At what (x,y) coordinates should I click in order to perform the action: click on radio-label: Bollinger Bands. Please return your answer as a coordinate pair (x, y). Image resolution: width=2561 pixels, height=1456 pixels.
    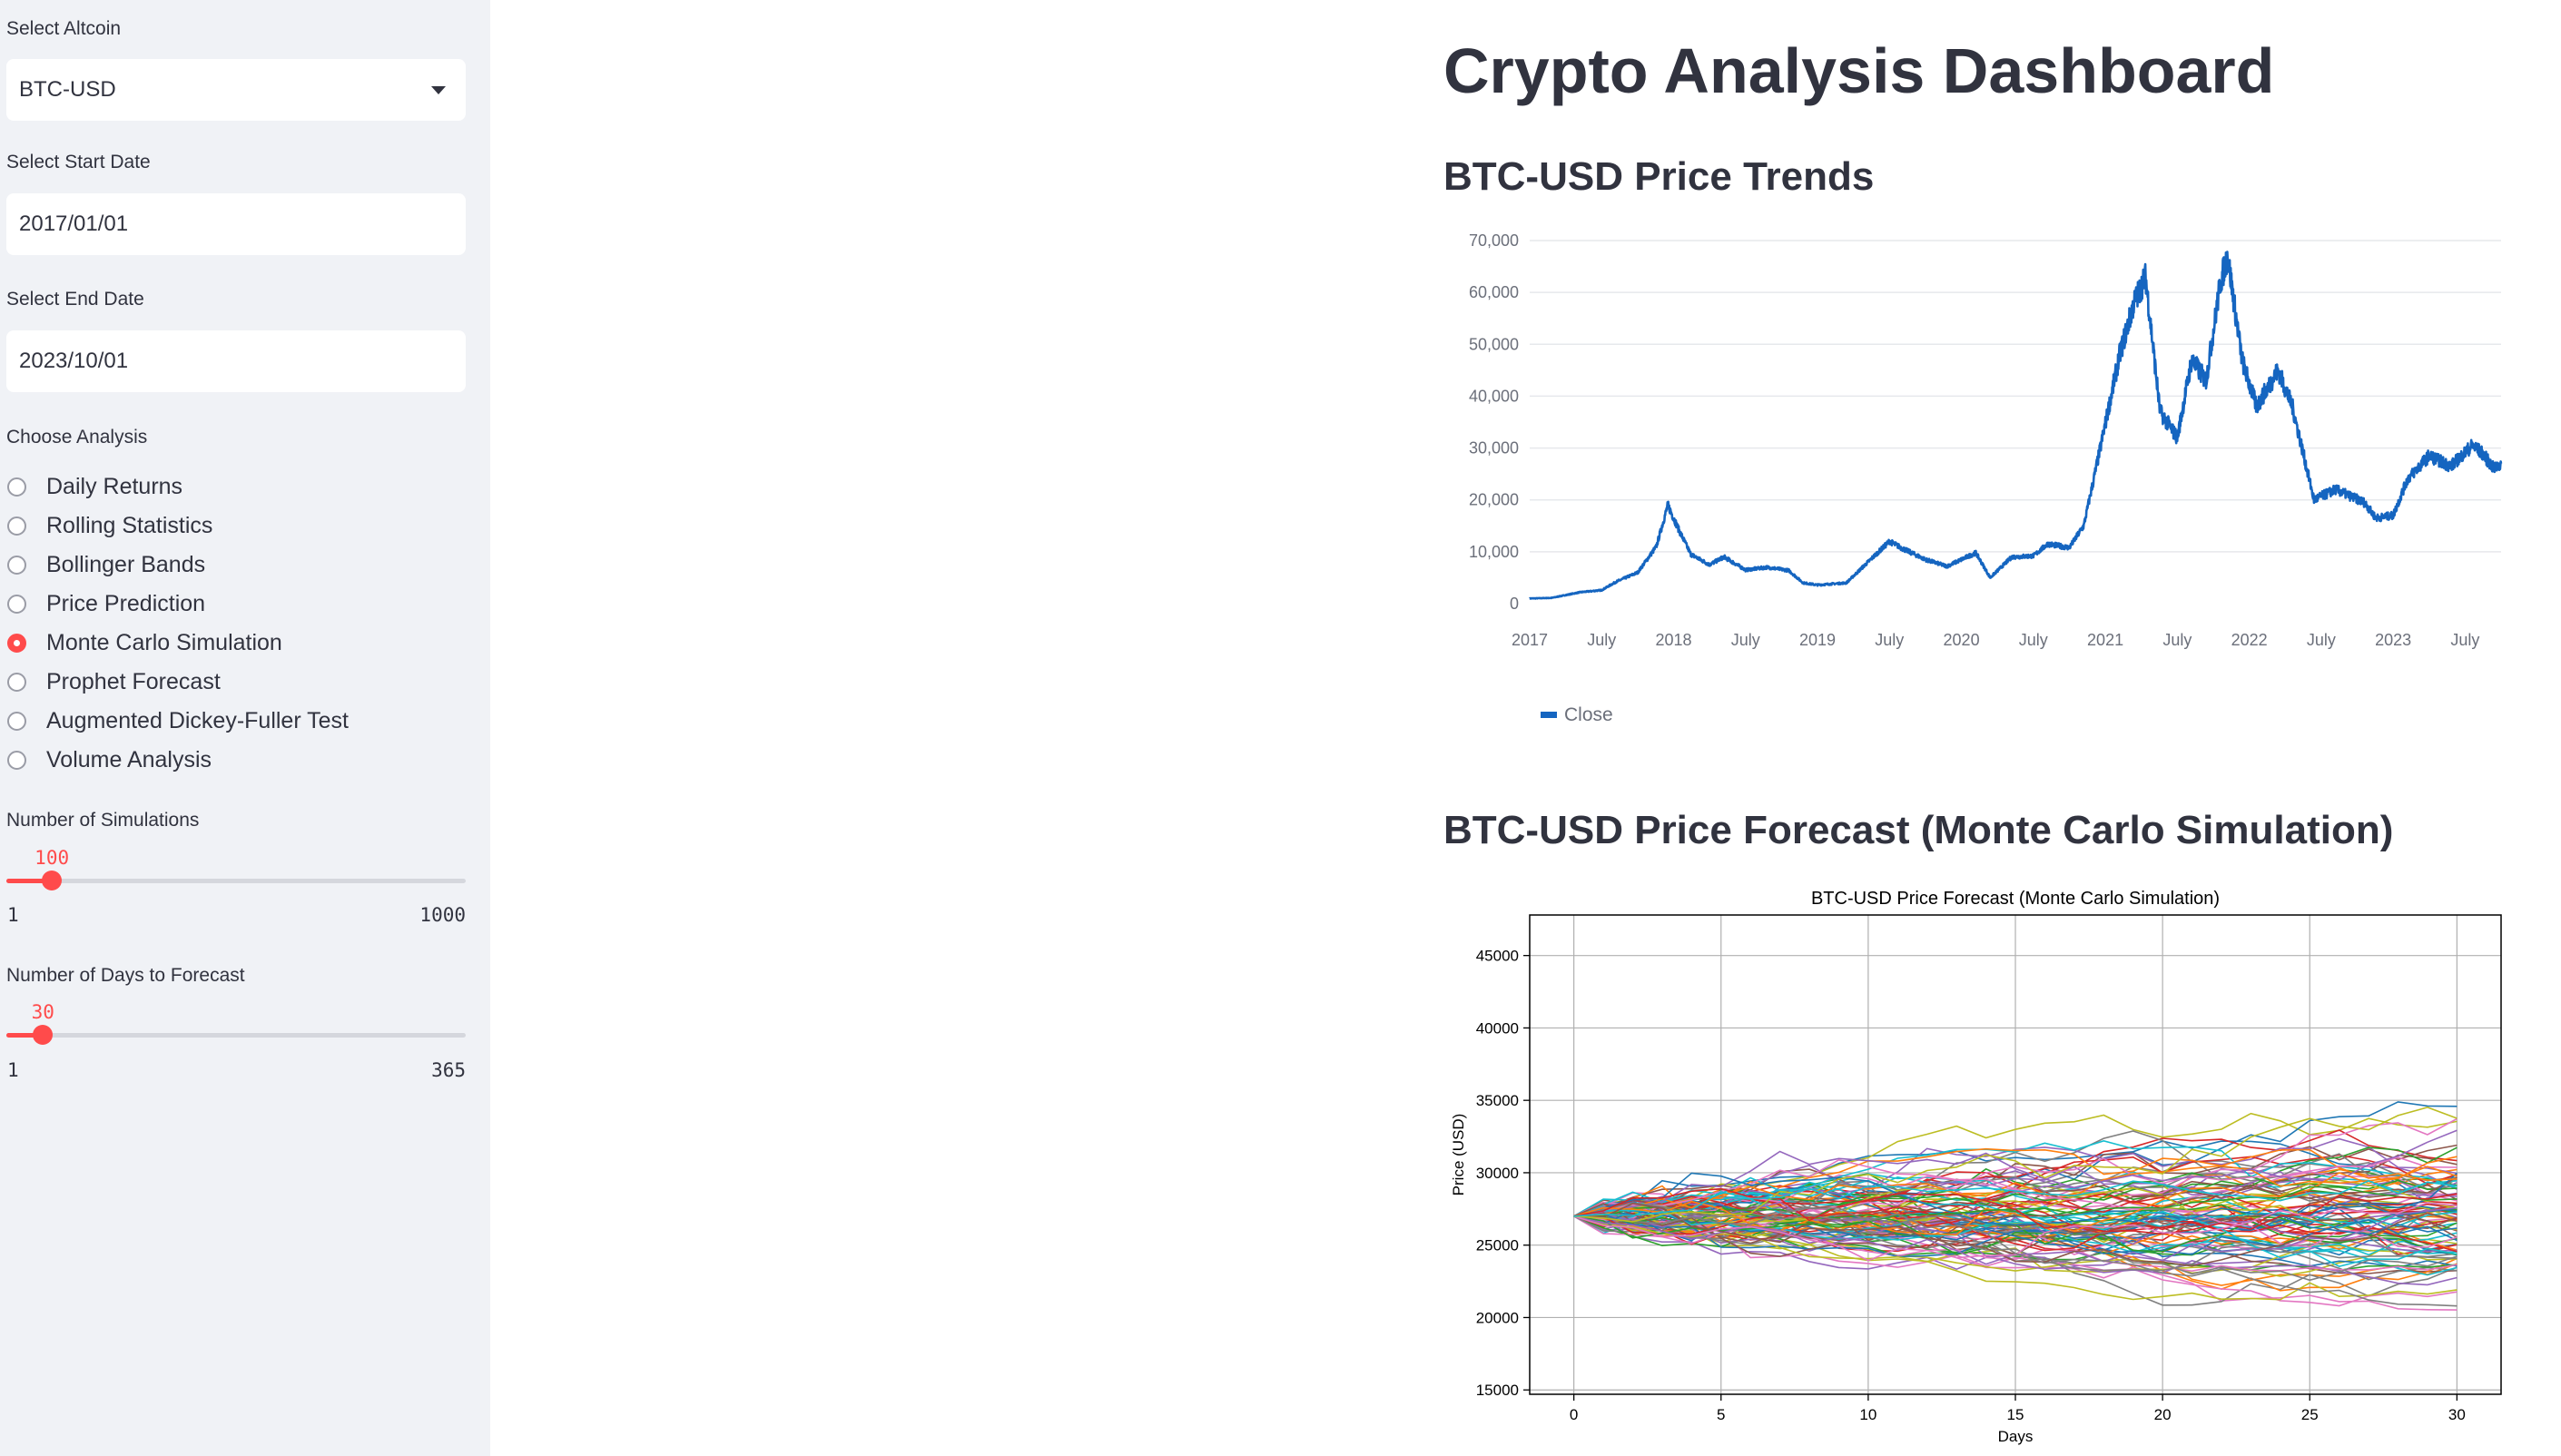
    Looking at the image, I should click on (126, 564).